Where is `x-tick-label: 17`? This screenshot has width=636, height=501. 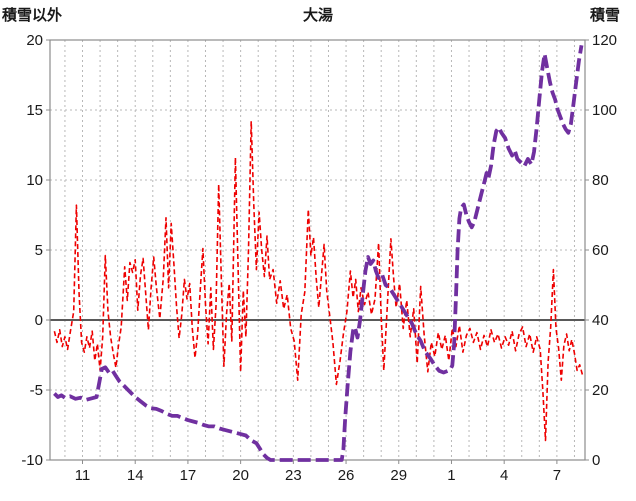 x-tick-label: 17 is located at coordinates (188, 475).